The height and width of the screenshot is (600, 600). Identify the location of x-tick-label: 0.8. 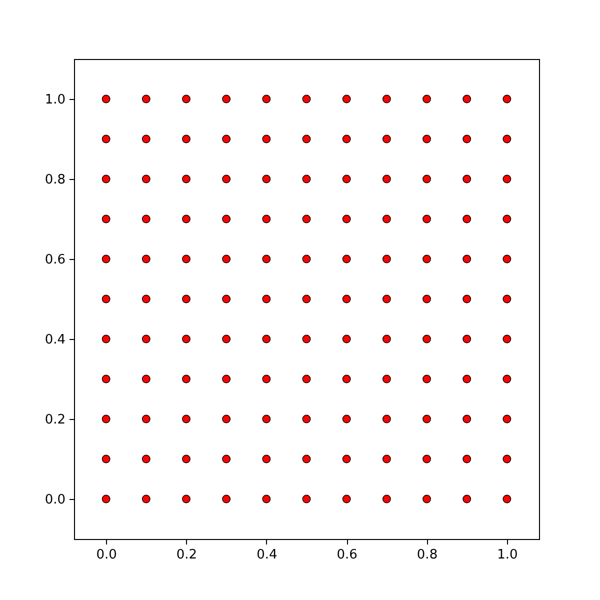
(427, 555).